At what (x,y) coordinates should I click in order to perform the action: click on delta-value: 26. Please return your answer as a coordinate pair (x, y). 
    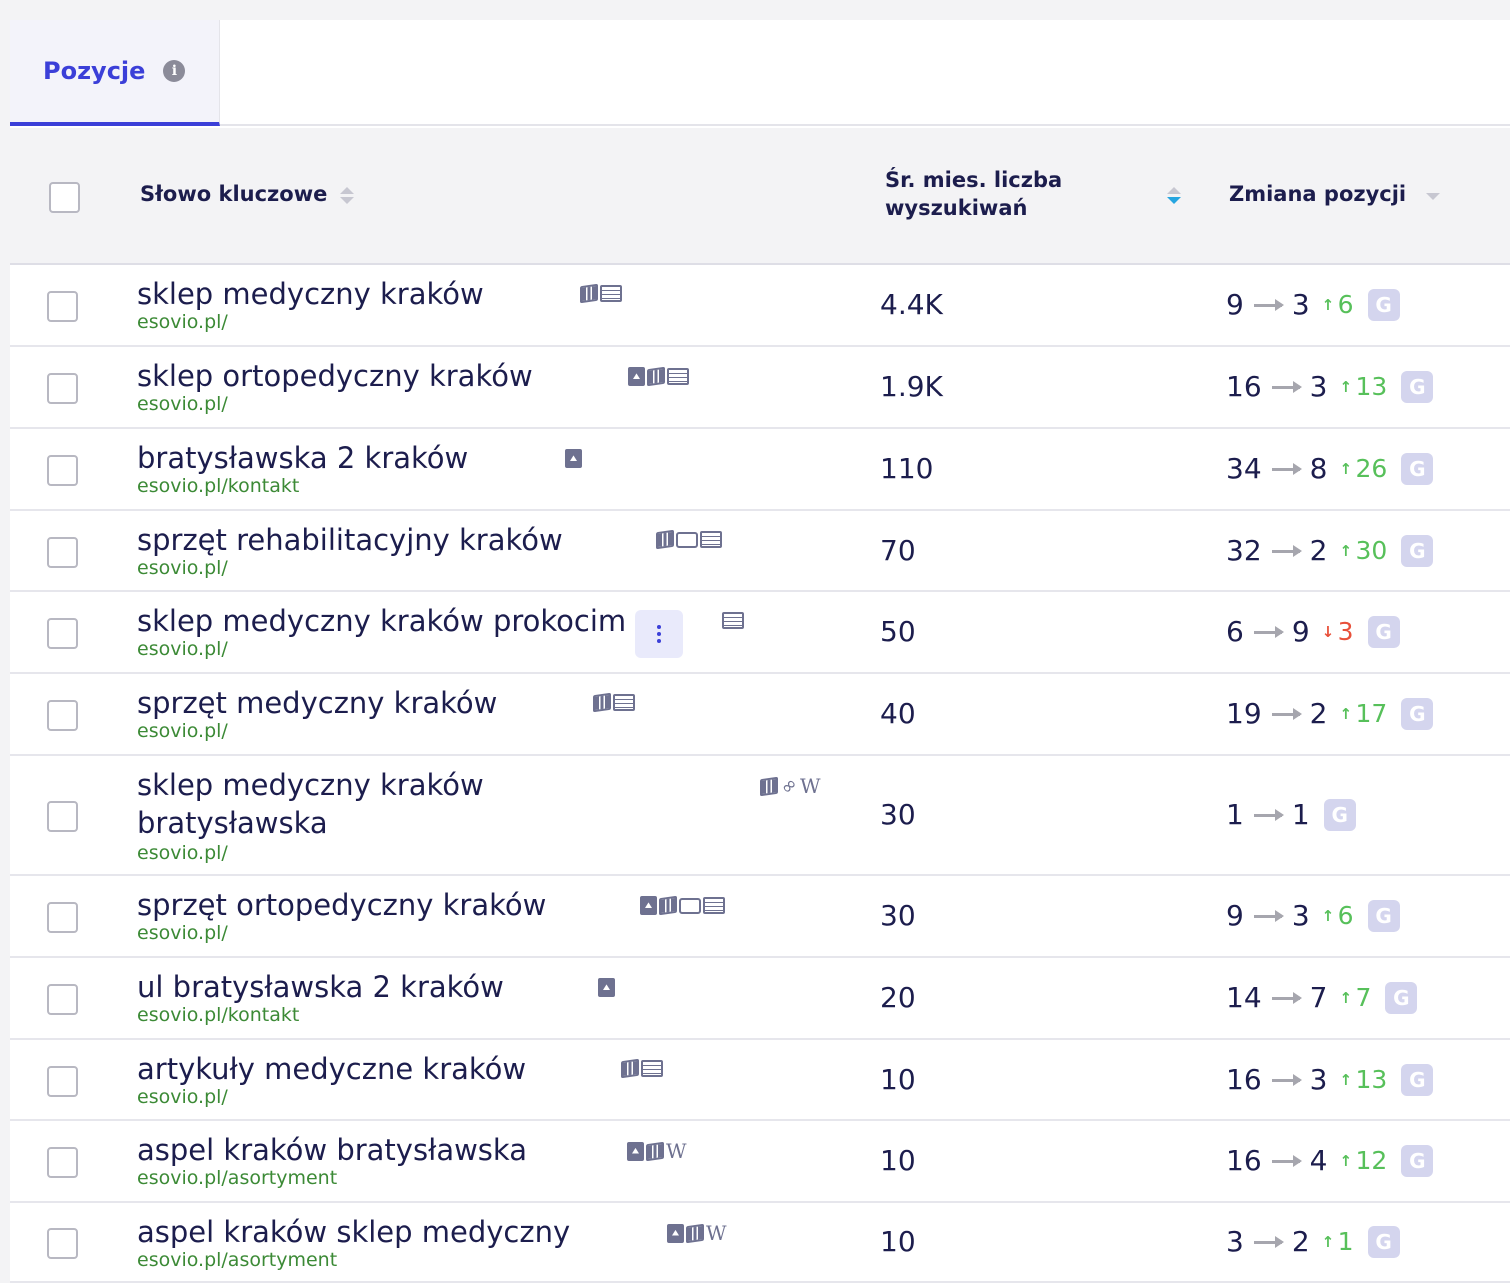
    Looking at the image, I should click on (1371, 468).